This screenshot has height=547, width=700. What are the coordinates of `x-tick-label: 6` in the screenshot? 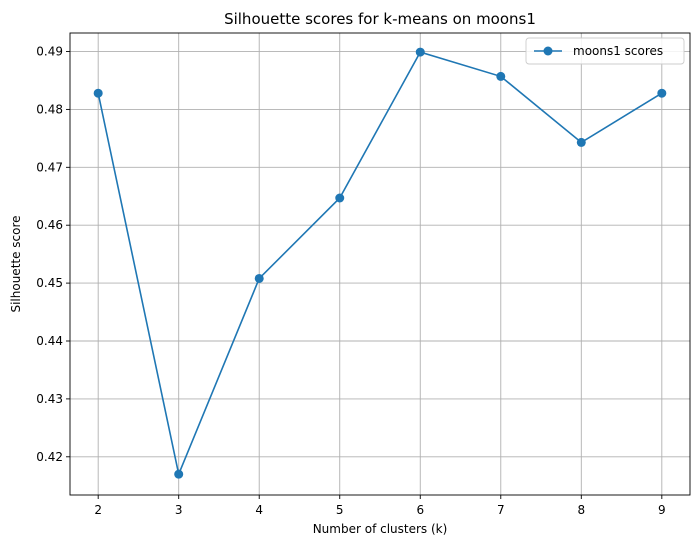 It's located at (420, 510).